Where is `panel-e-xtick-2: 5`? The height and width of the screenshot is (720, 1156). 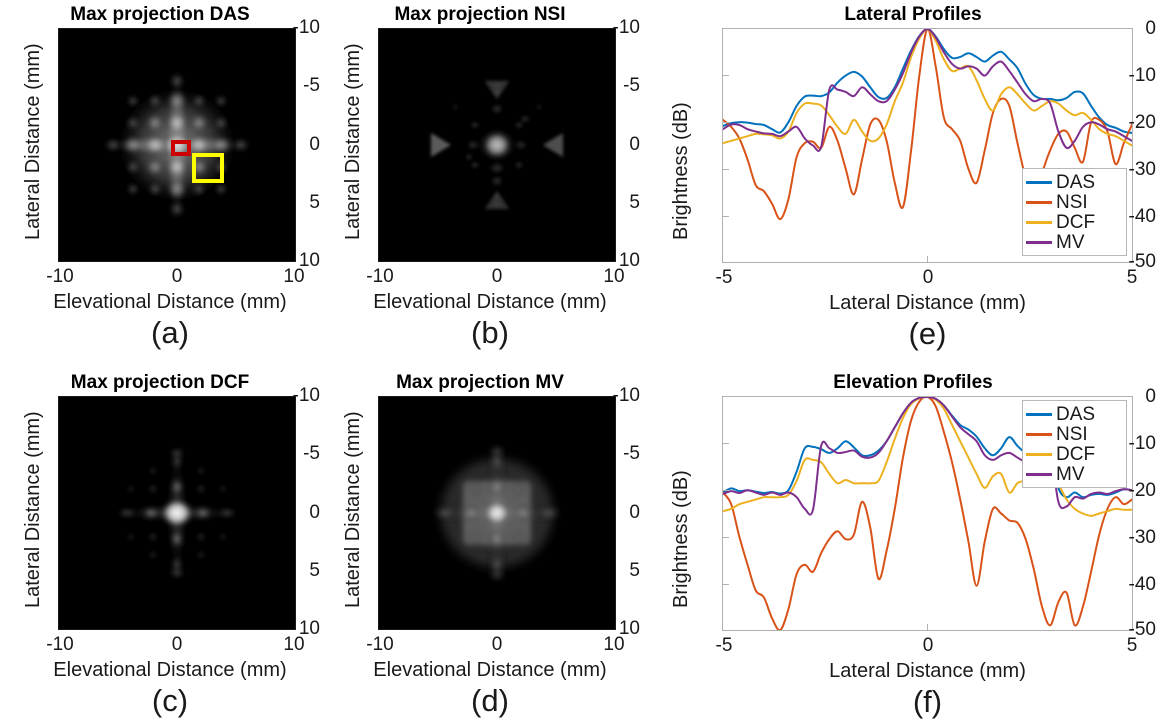
panel-e-xtick-2: 5 is located at coordinates (1132, 277).